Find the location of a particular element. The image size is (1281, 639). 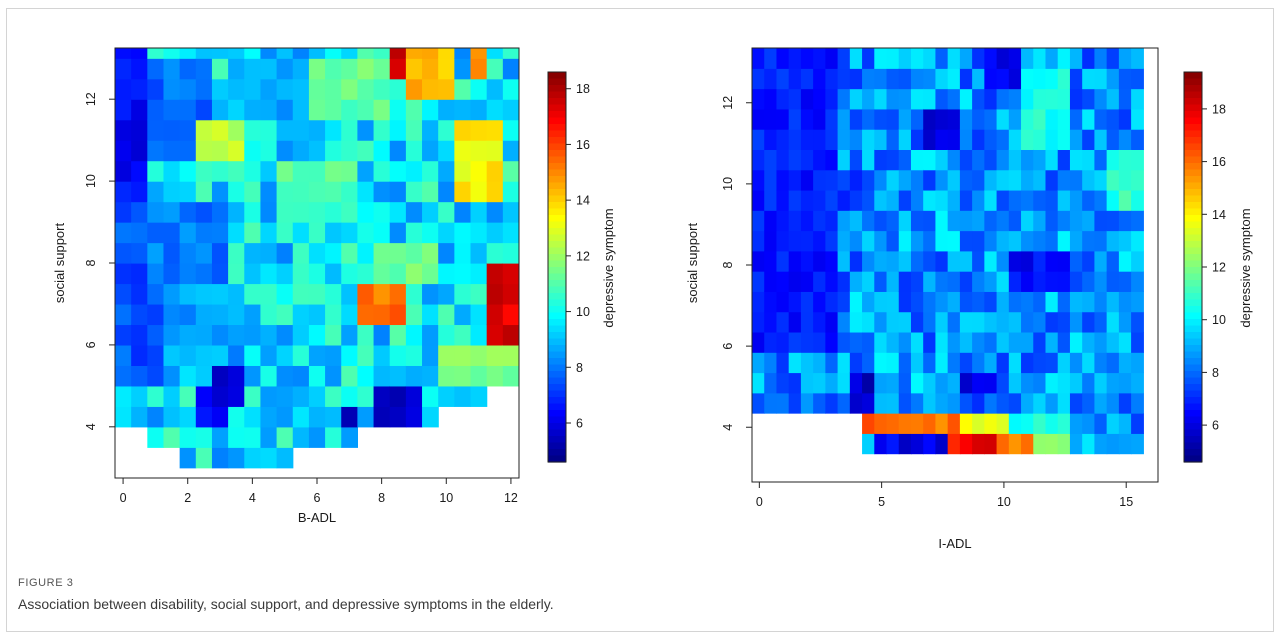

left-y-tick-label: 4 is located at coordinates (91, 426).